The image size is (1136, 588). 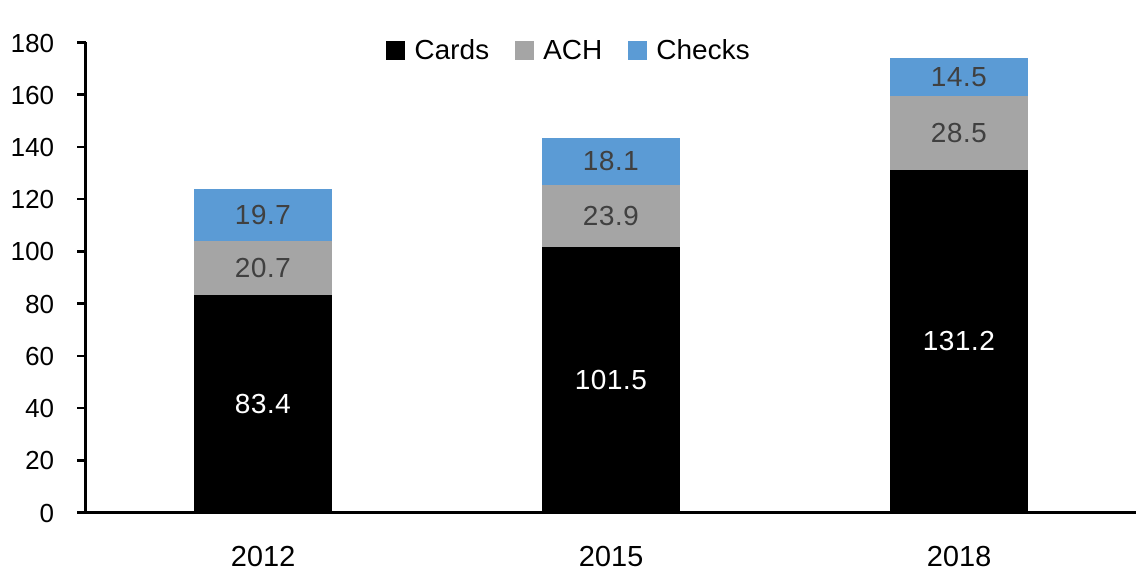 What do you see at coordinates (452, 49) in the screenshot?
I see `legend-label-cards: Cards` at bounding box center [452, 49].